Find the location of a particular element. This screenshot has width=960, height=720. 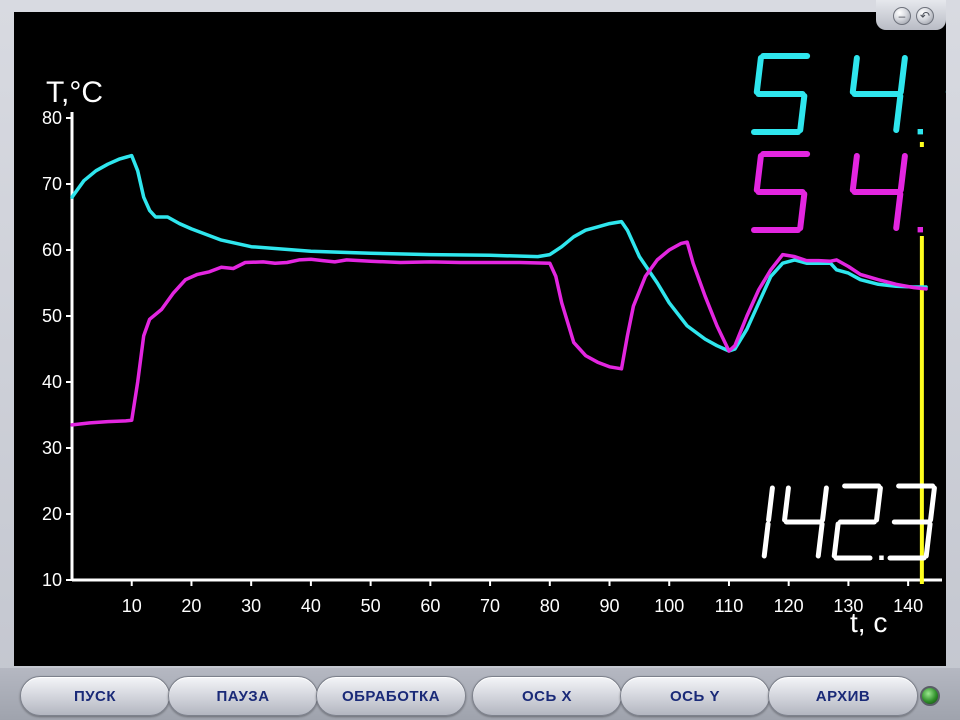

y-tick-label: 80 is located at coordinates (52, 118).